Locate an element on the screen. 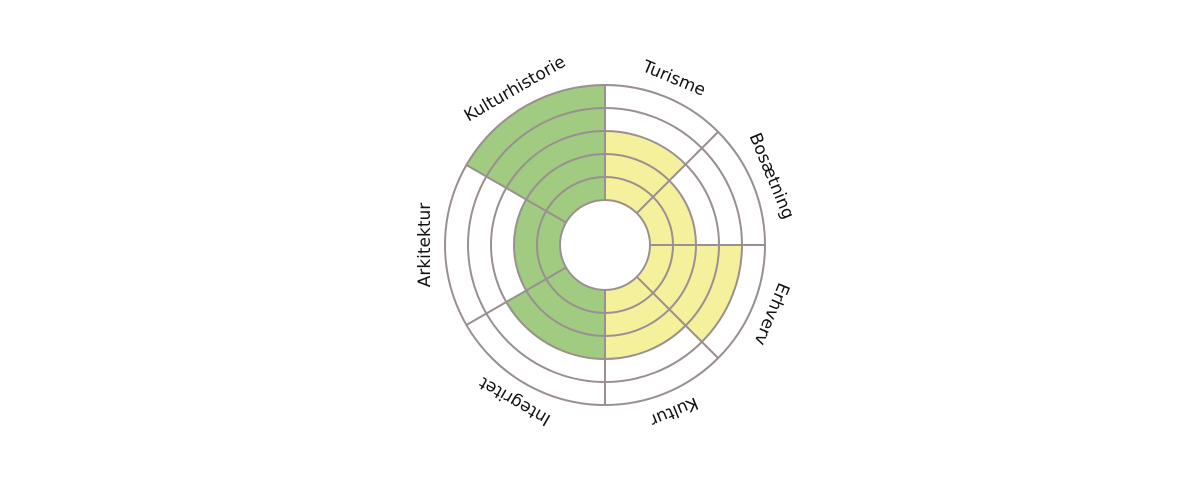  sector-label: Erhverv is located at coordinates (771, 314).